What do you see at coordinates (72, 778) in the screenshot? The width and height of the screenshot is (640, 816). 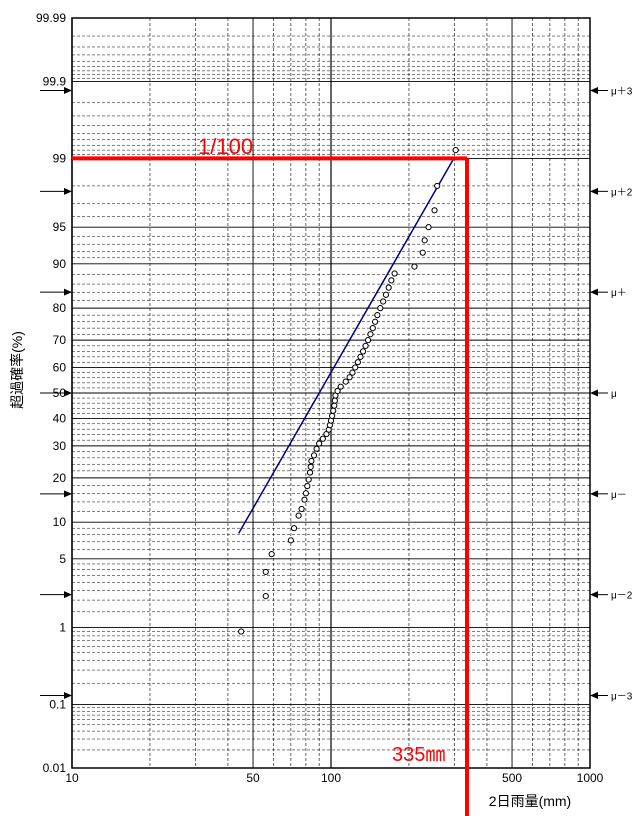 I see `x-tick-label: 10` at bounding box center [72, 778].